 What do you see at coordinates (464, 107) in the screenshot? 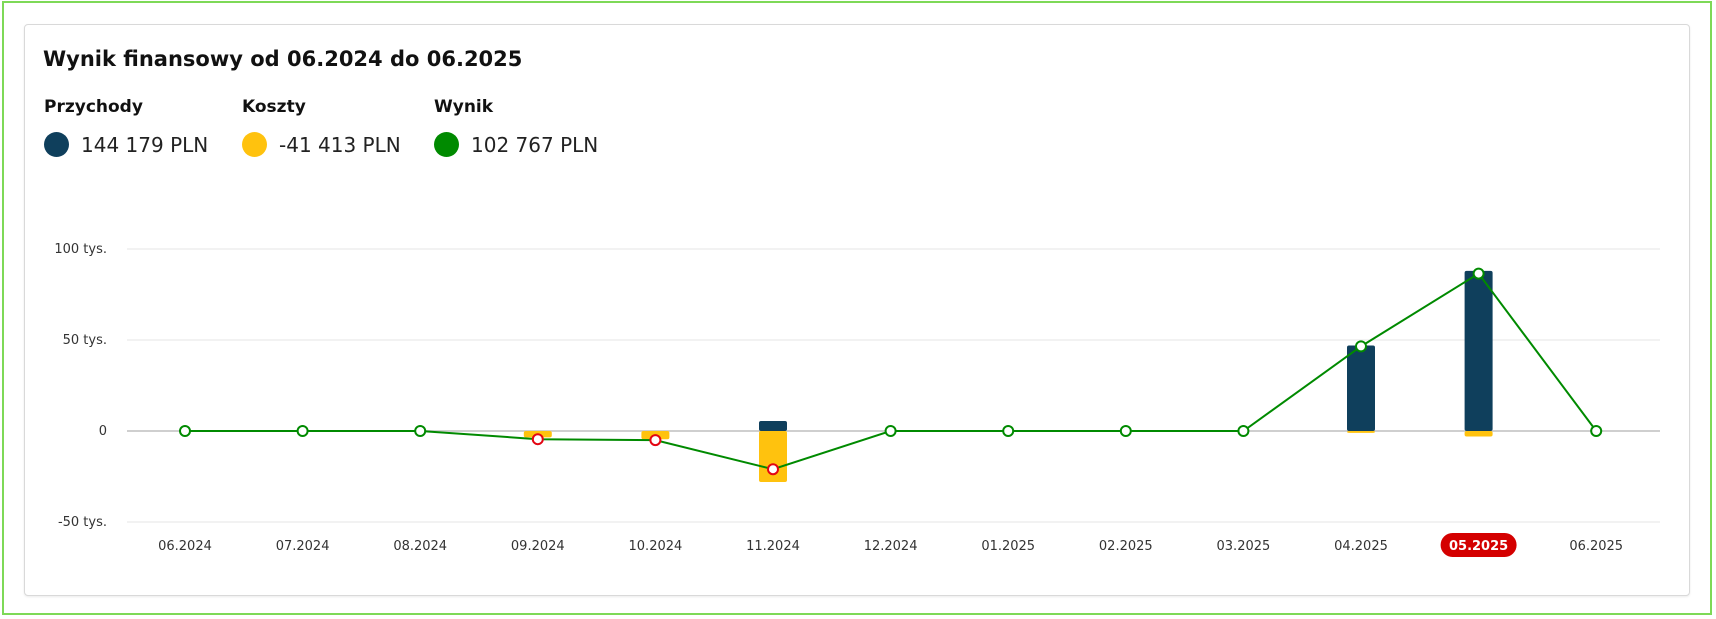
I see `legend-label: Wynik` at bounding box center [464, 107].